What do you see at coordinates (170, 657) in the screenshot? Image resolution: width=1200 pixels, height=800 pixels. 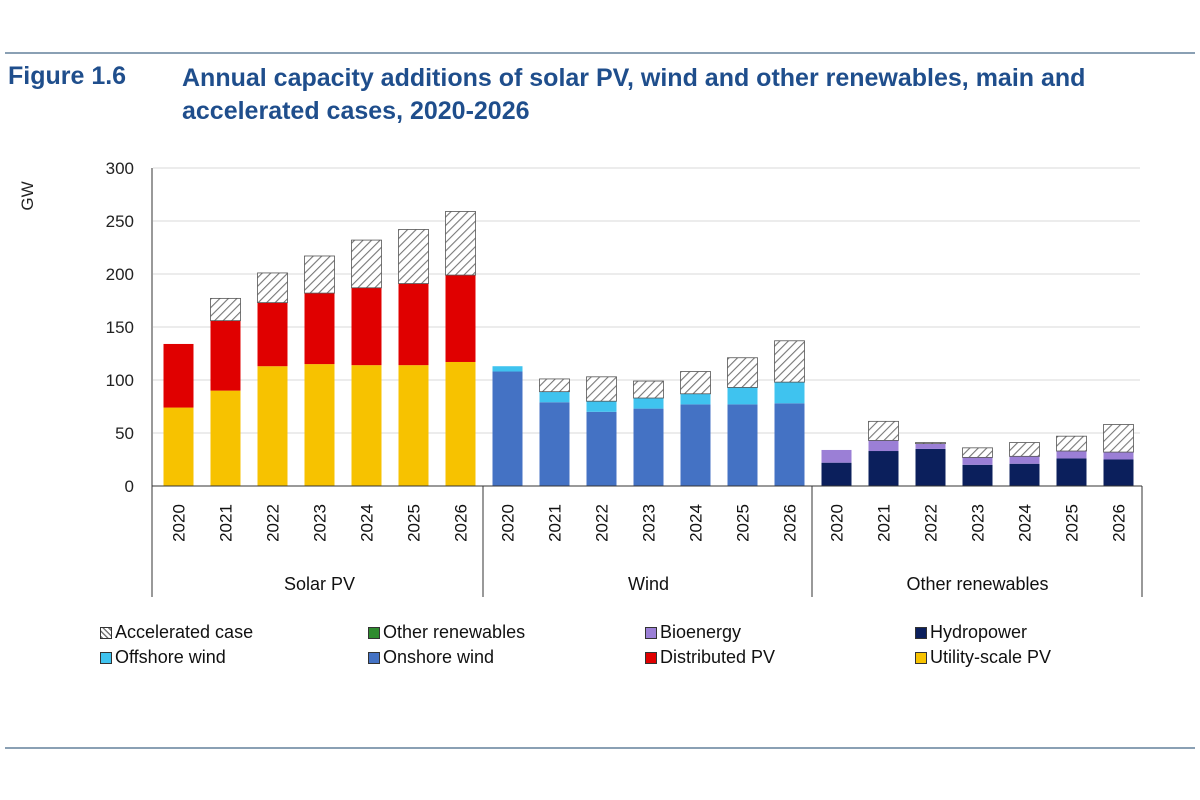 I see `legend-label: Offshore wind` at bounding box center [170, 657].